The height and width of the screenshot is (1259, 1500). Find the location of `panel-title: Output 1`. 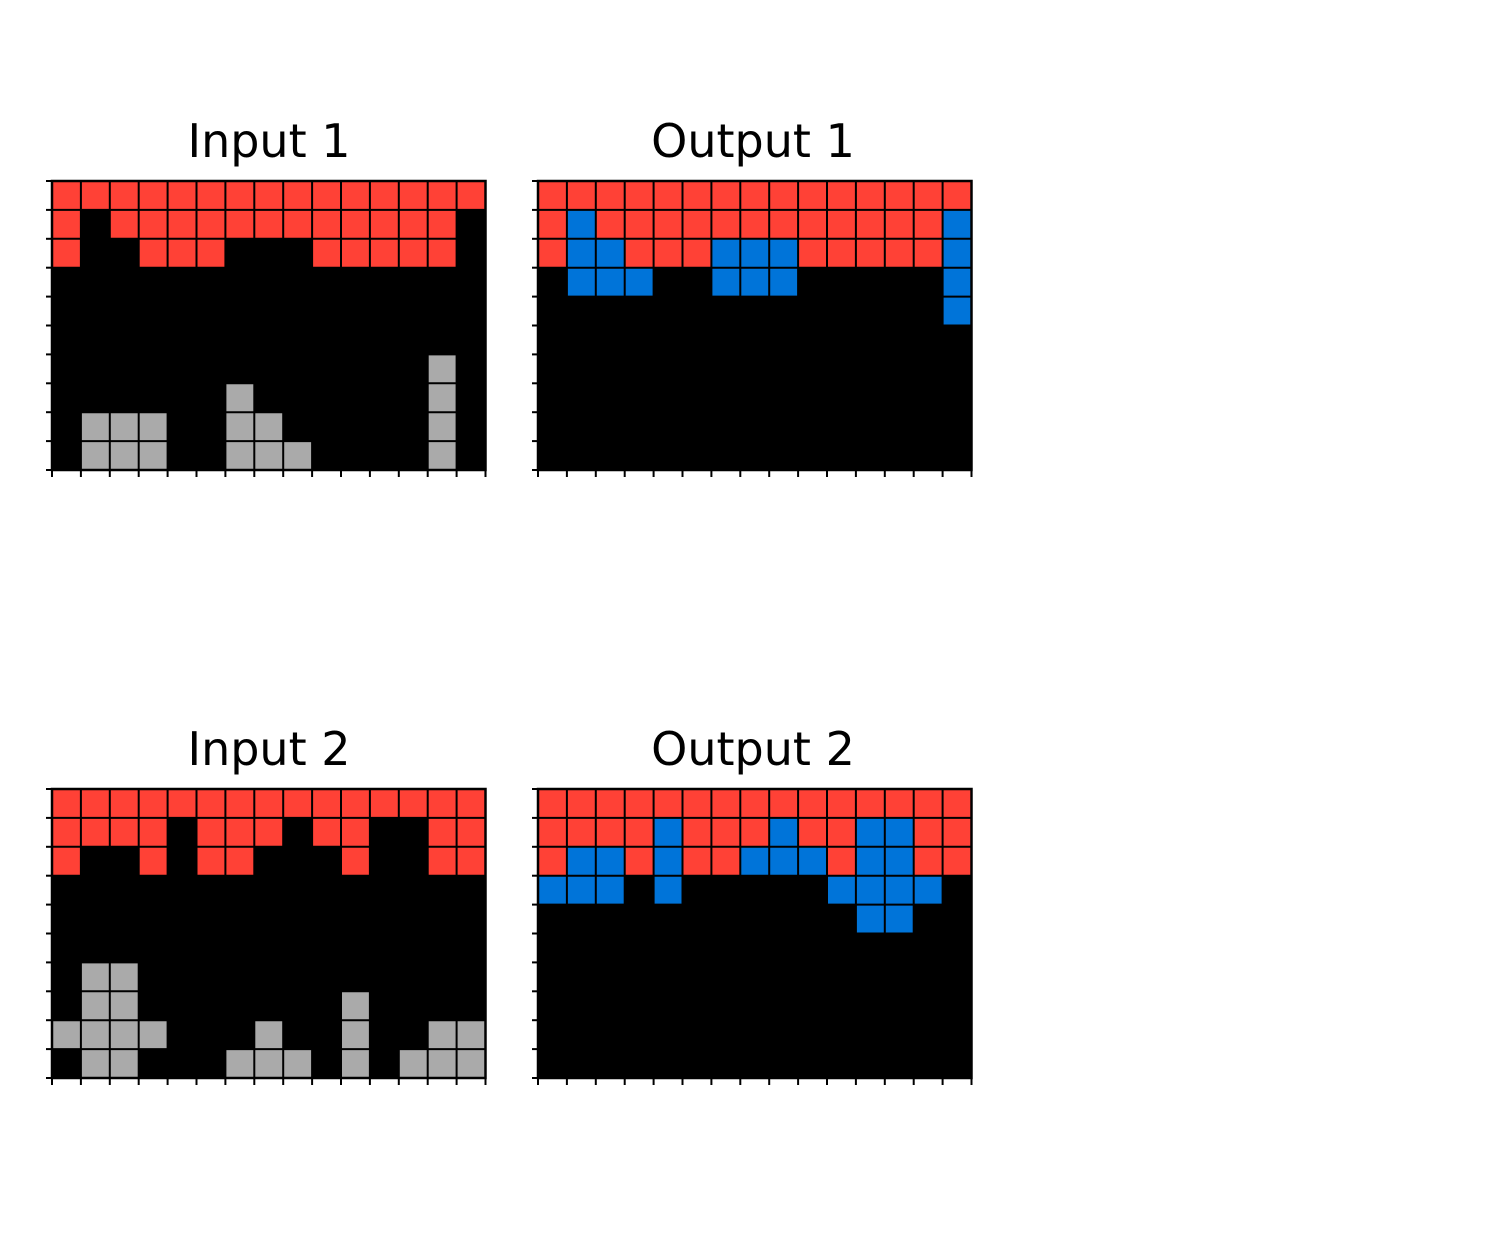

panel-title: Output 1 is located at coordinates (753, 141).